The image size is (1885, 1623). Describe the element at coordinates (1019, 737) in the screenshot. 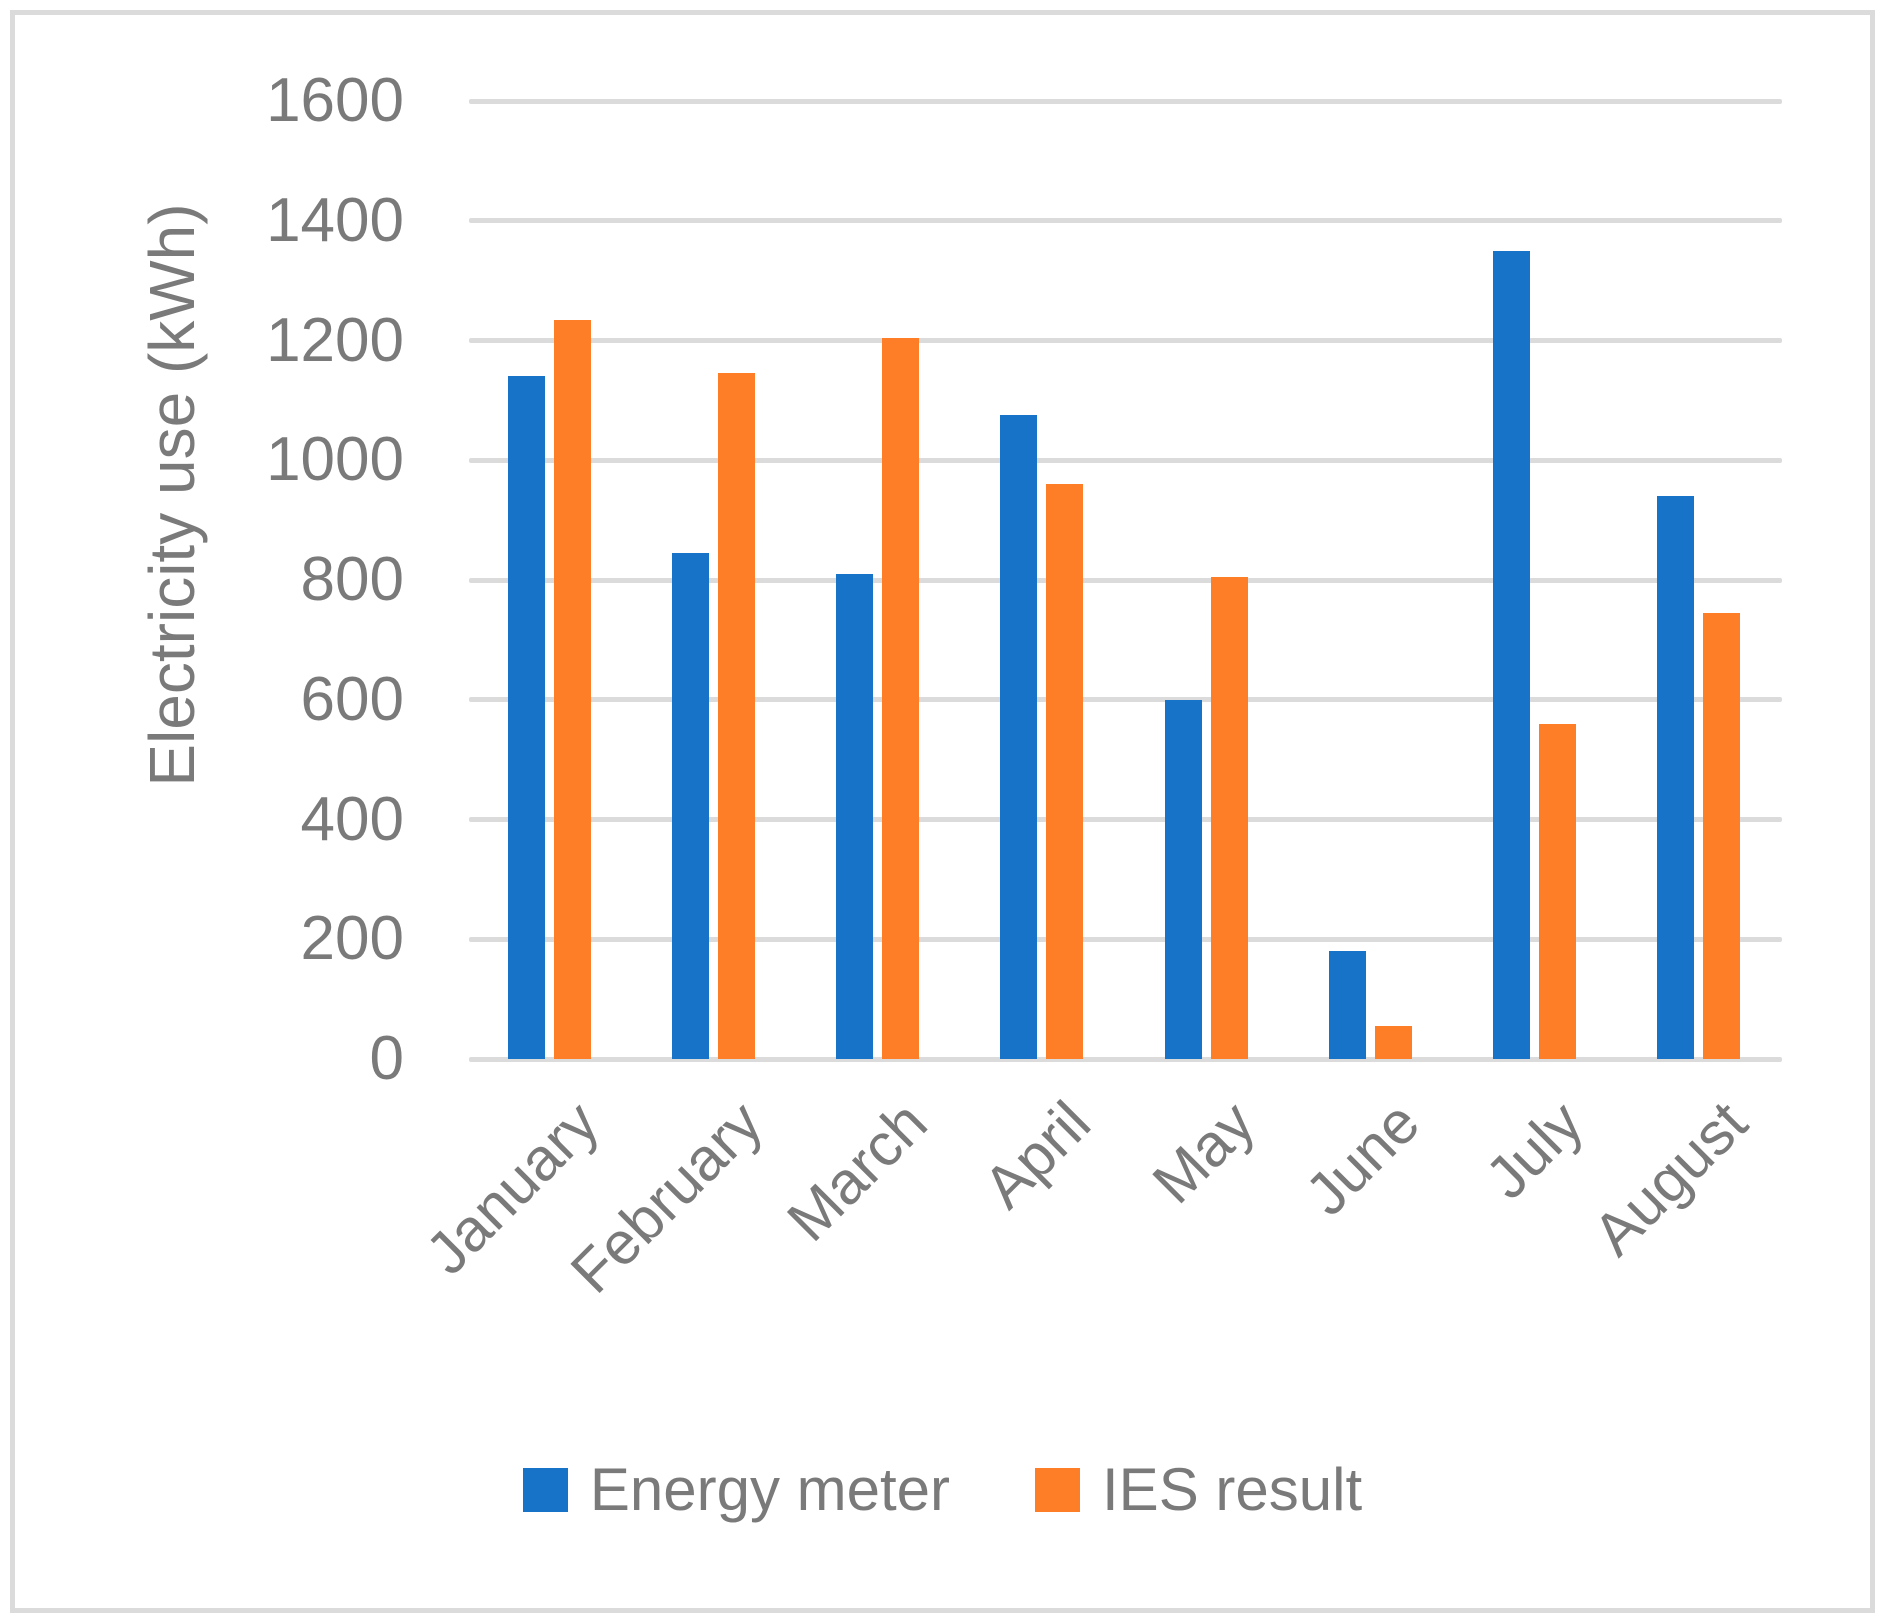

I see `bar-april-energy-meter` at that location.